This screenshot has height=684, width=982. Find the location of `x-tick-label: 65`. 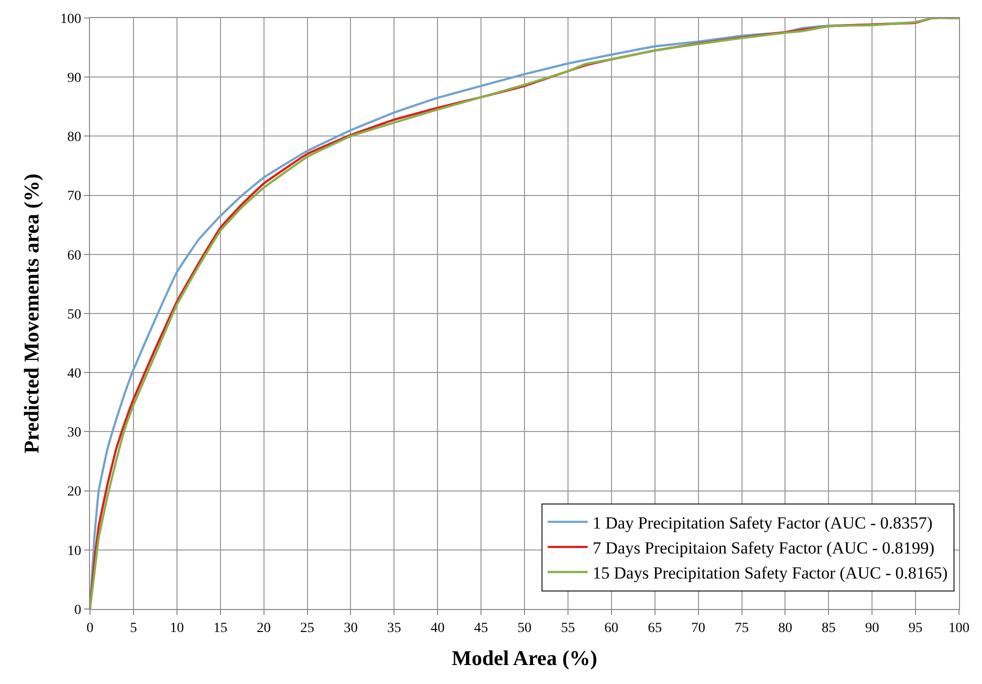

x-tick-label: 65 is located at coordinates (655, 628).